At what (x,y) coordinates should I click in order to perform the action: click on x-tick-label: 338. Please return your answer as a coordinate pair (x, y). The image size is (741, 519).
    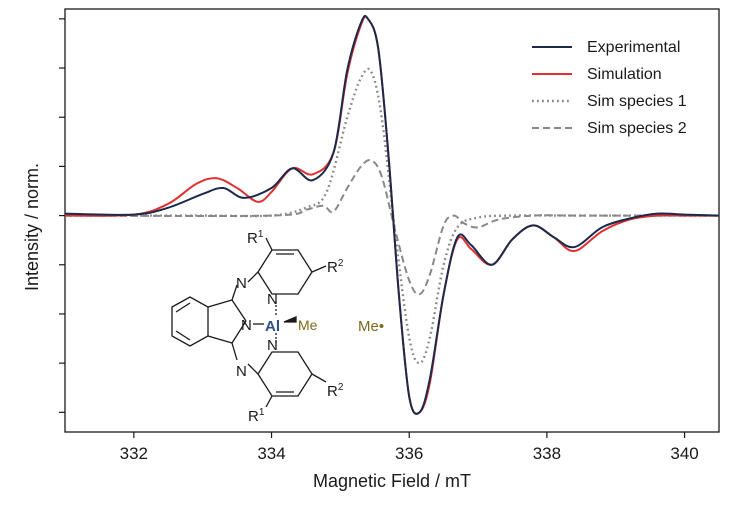
    Looking at the image, I should click on (547, 453).